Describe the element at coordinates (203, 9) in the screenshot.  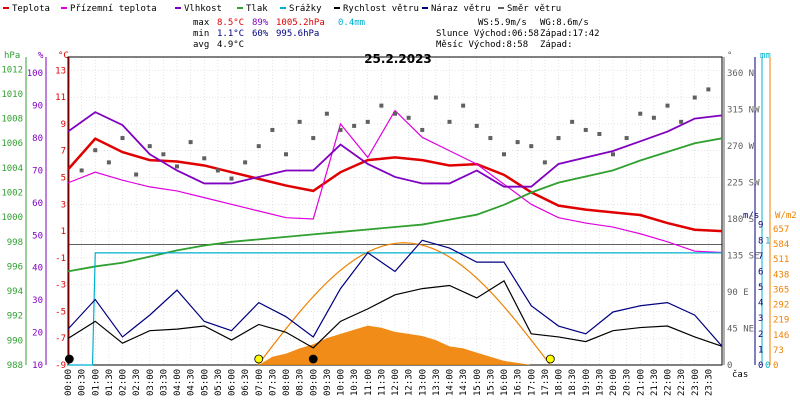
I see `legend-label: Vlhkost` at that location.